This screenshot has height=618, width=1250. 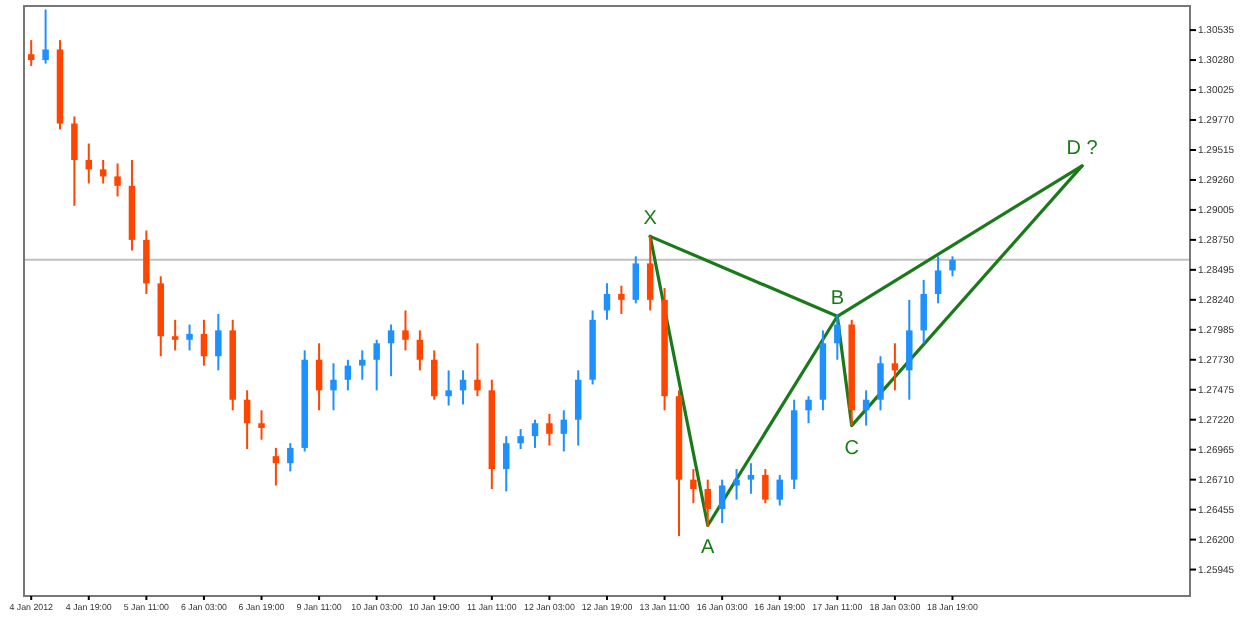 I want to click on annotation: X, so click(x=650, y=219).